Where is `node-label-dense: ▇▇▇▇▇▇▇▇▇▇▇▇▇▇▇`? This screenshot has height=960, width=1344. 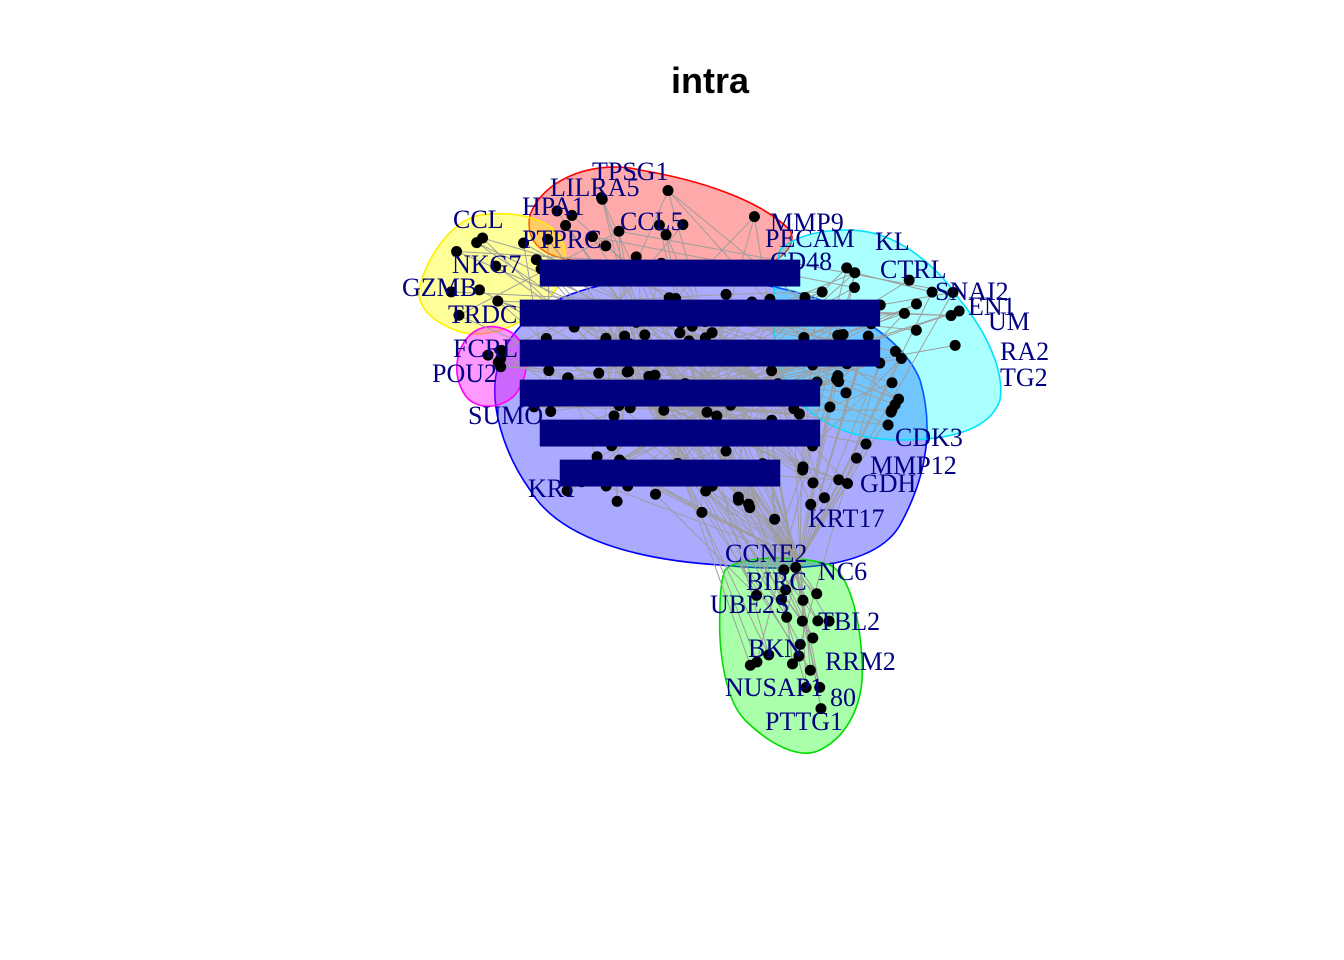 node-label-dense: ▇▇▇▇▇▇▇▇▇▇▇▇▇▇▇ is located at coordinates (670, 392).